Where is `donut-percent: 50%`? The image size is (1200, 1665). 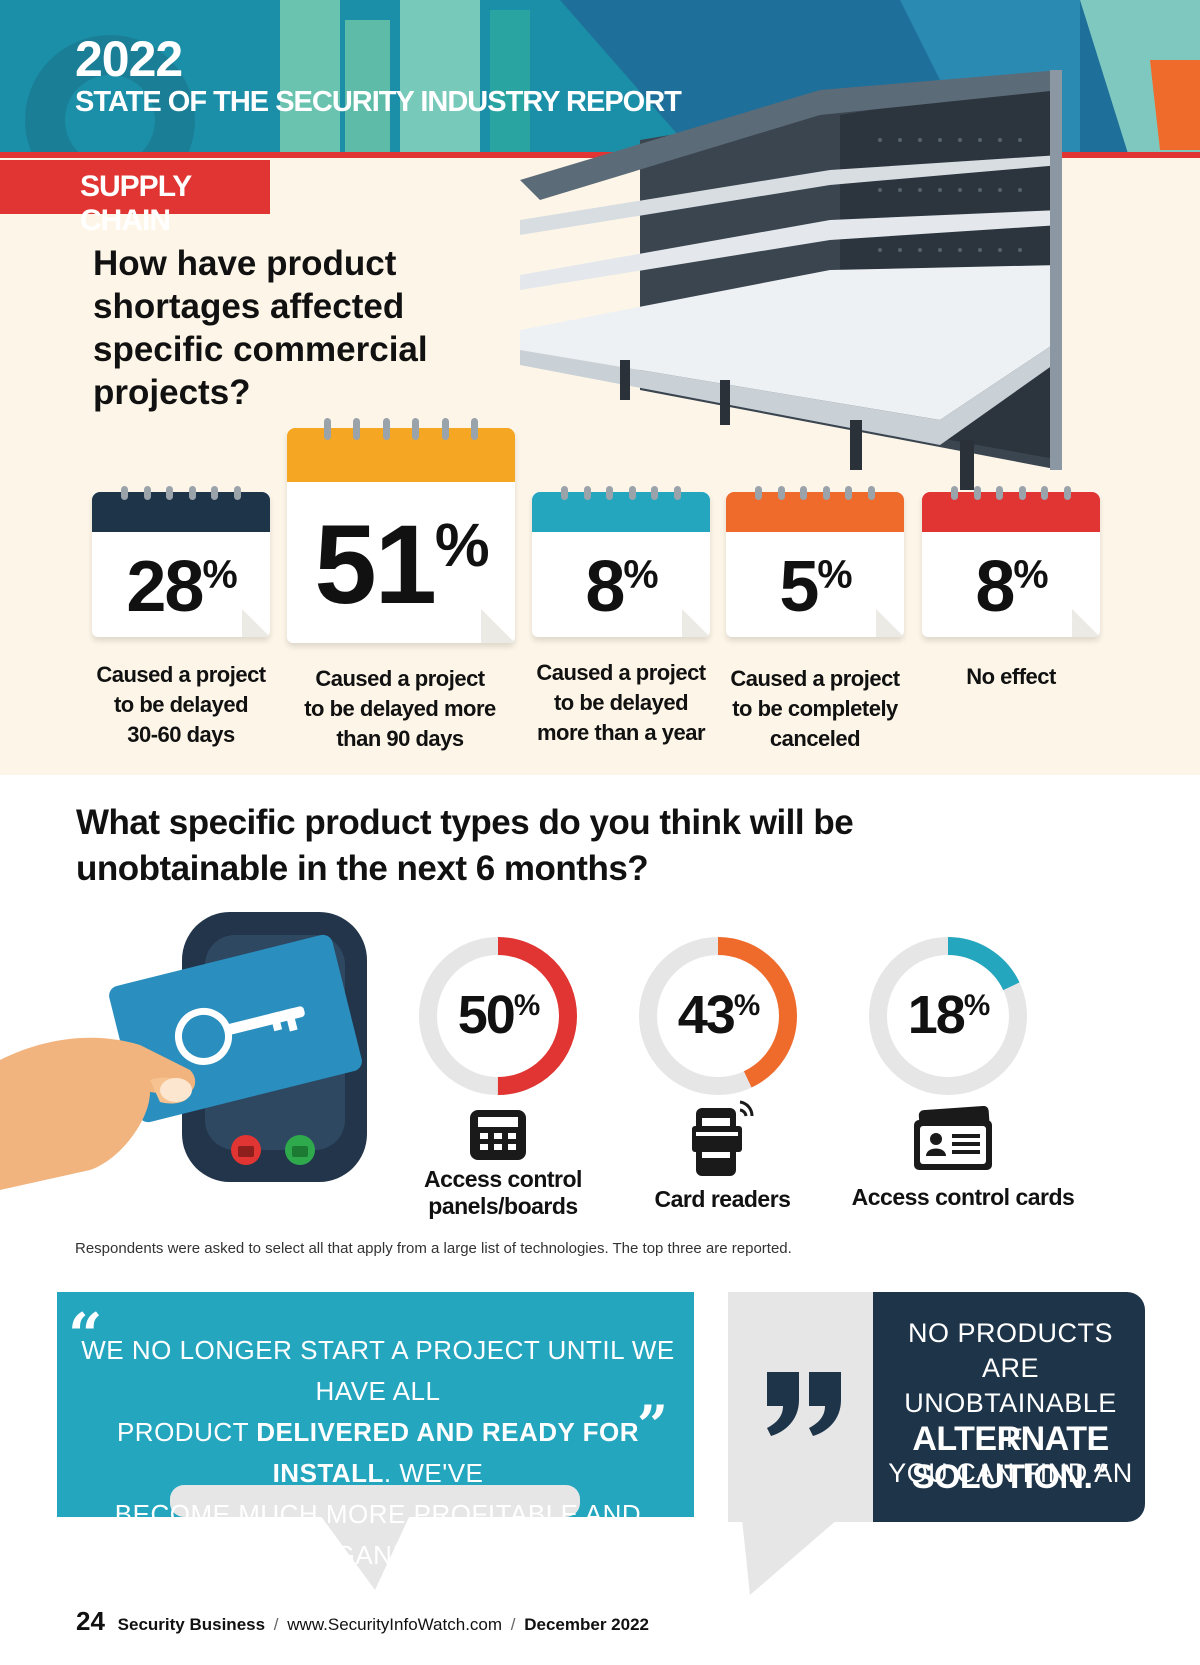
donut-percent: 50% is located at coordinates (499, 1015).